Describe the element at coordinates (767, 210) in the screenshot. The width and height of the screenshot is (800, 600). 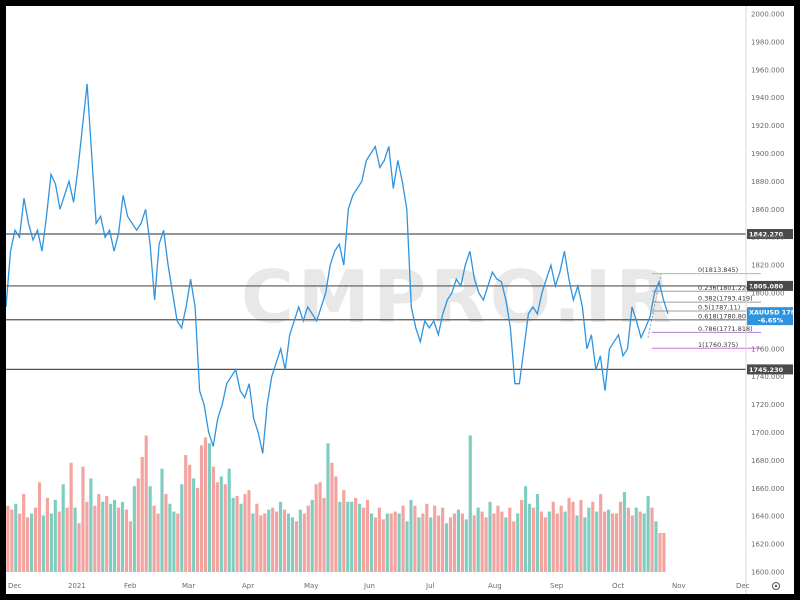
I see `y-tick-label: 1860.000` at that location.